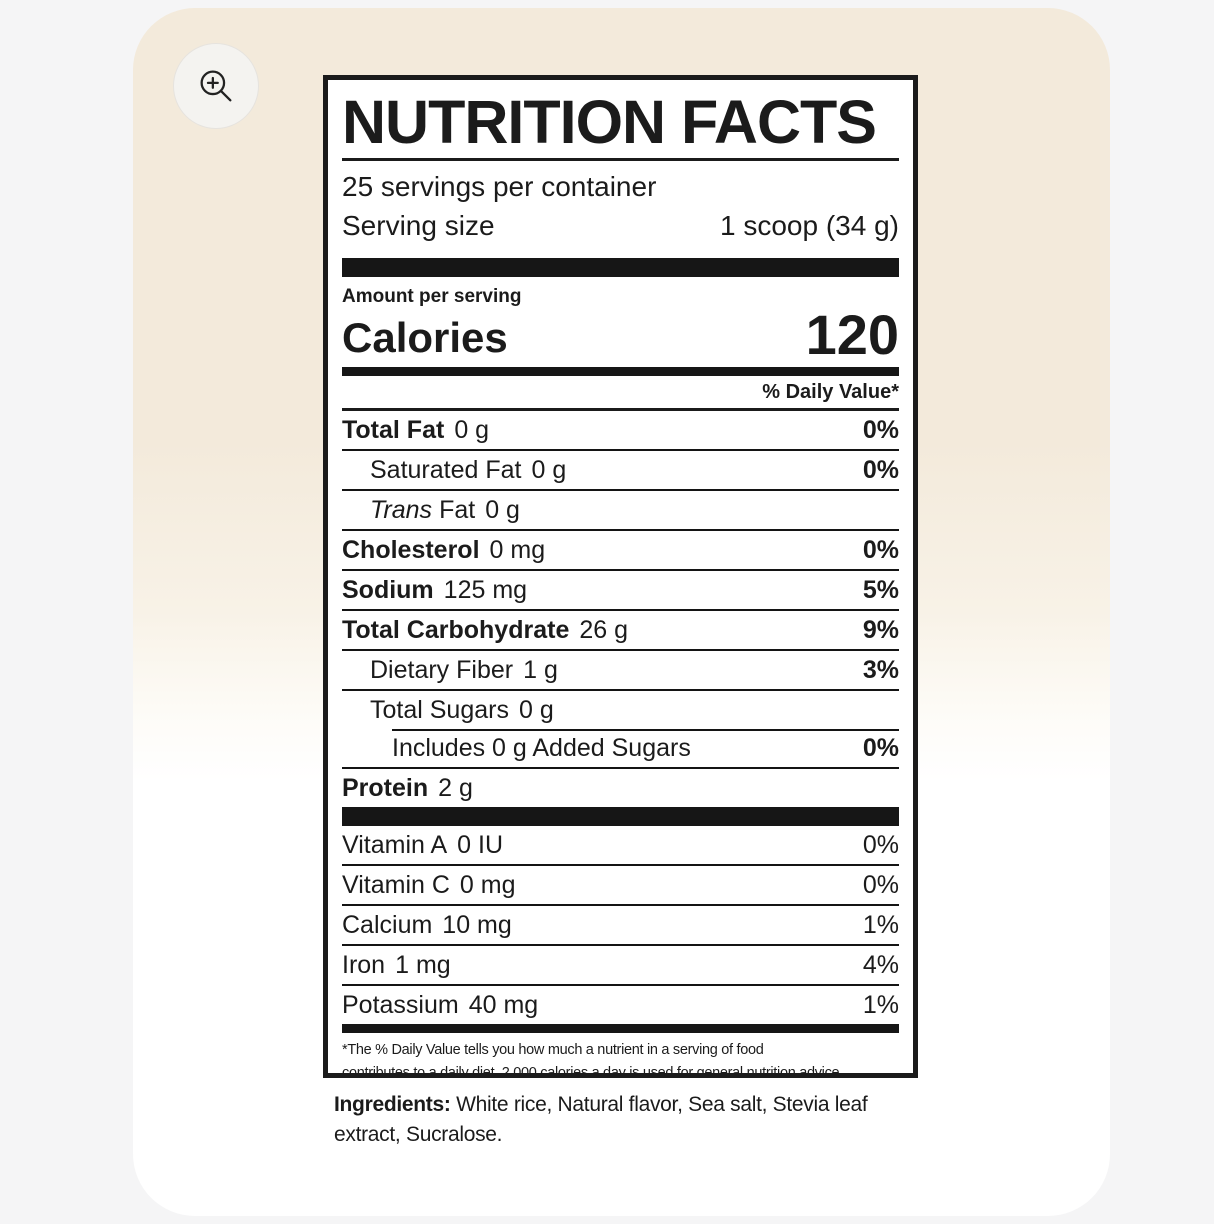  Describe the element at coordinates (388, 590) in the screenshot. I see `nutrient-name: Sodium` at that location.